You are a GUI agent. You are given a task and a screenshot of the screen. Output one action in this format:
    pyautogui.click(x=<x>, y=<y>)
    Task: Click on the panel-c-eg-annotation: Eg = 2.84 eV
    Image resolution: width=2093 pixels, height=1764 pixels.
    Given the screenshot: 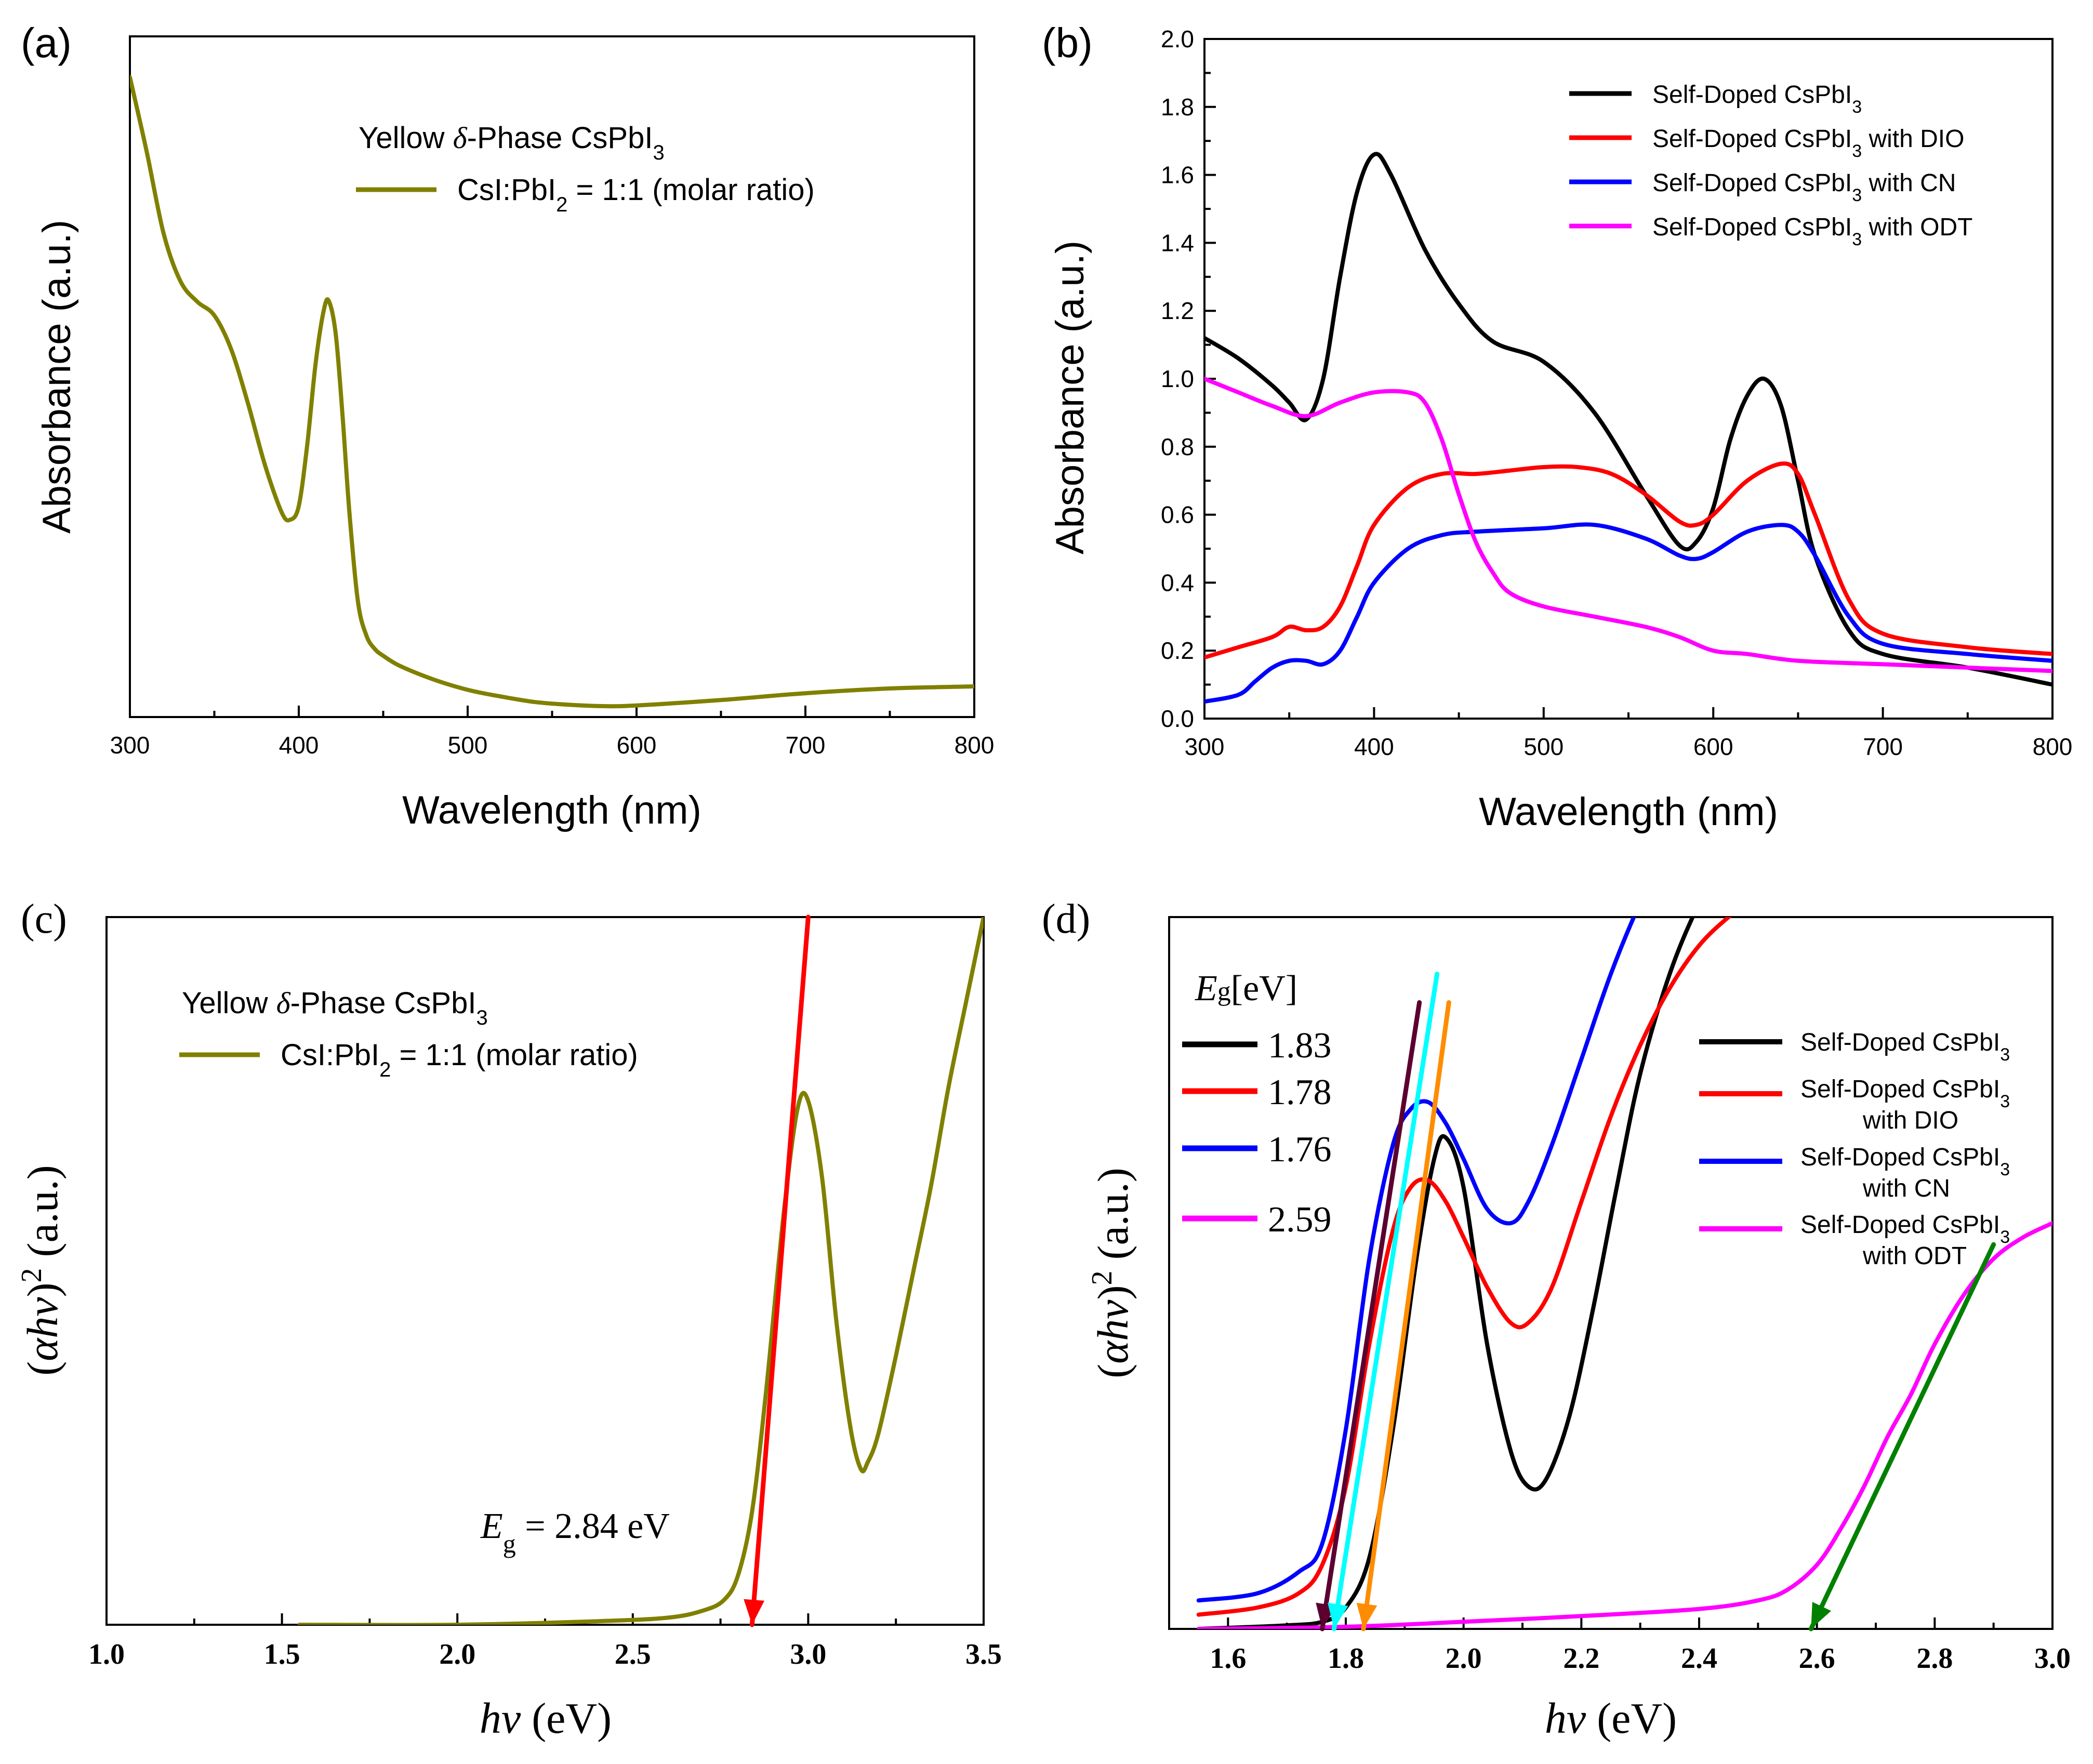 What is the action you would take?
    pyautogui.click(x=575, y=1532)
    